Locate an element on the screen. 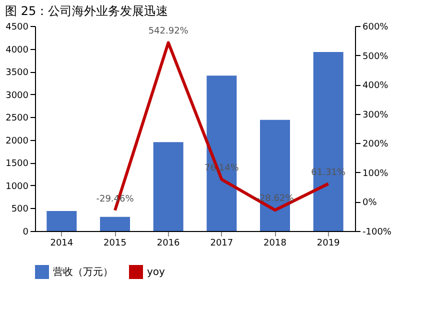 Image resolution: width=435 pixels, height=321 pixels. y-tick-label: 1000 is located at coordinates (17, 187).